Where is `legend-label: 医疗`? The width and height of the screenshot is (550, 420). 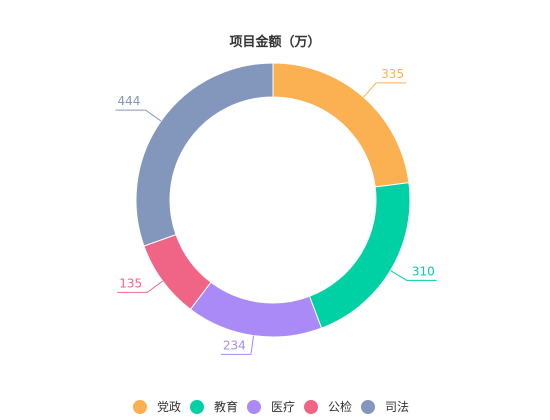
legend-label: 医疗 is located at coordinates (283, 407).